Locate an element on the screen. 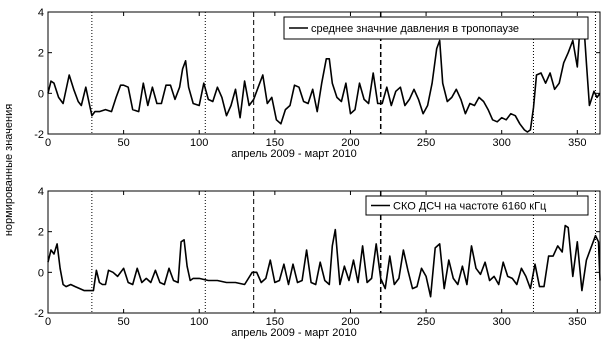 The image size is (601, 347). legend: СКО ДСЧ на частоте 6160 кГц is located at coordinates (477, 205).